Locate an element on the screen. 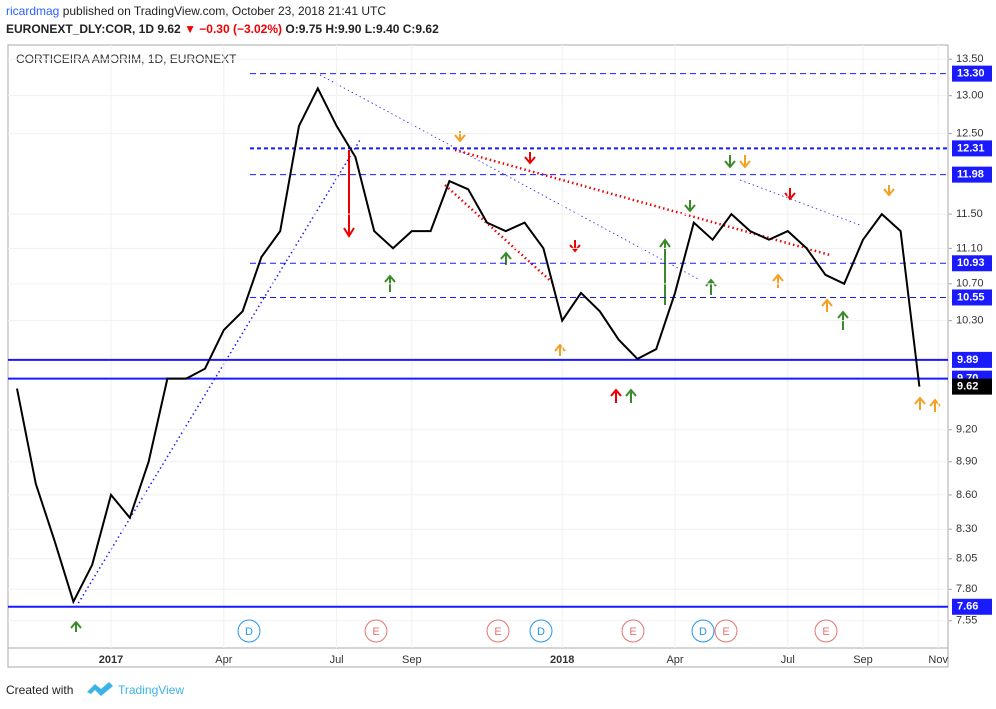 Image resolution: width=996 pixels, height=709 pixels. price-tag-label: 10.93 is located at coordinates (971, 263).